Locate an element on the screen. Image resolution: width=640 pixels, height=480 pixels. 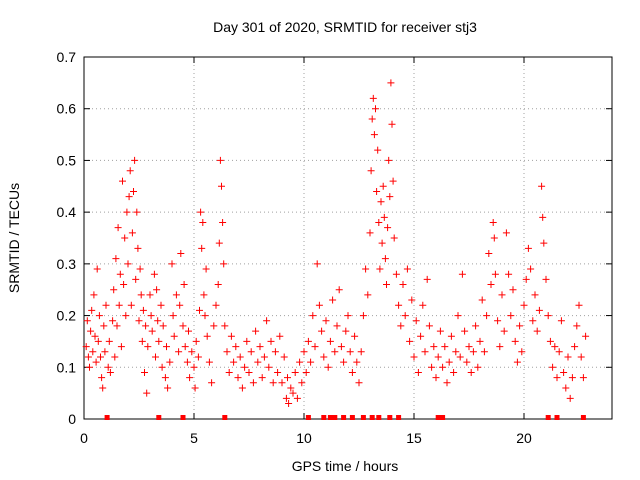
y-tick-label: 0.7 is located at coordinates (67, 57).